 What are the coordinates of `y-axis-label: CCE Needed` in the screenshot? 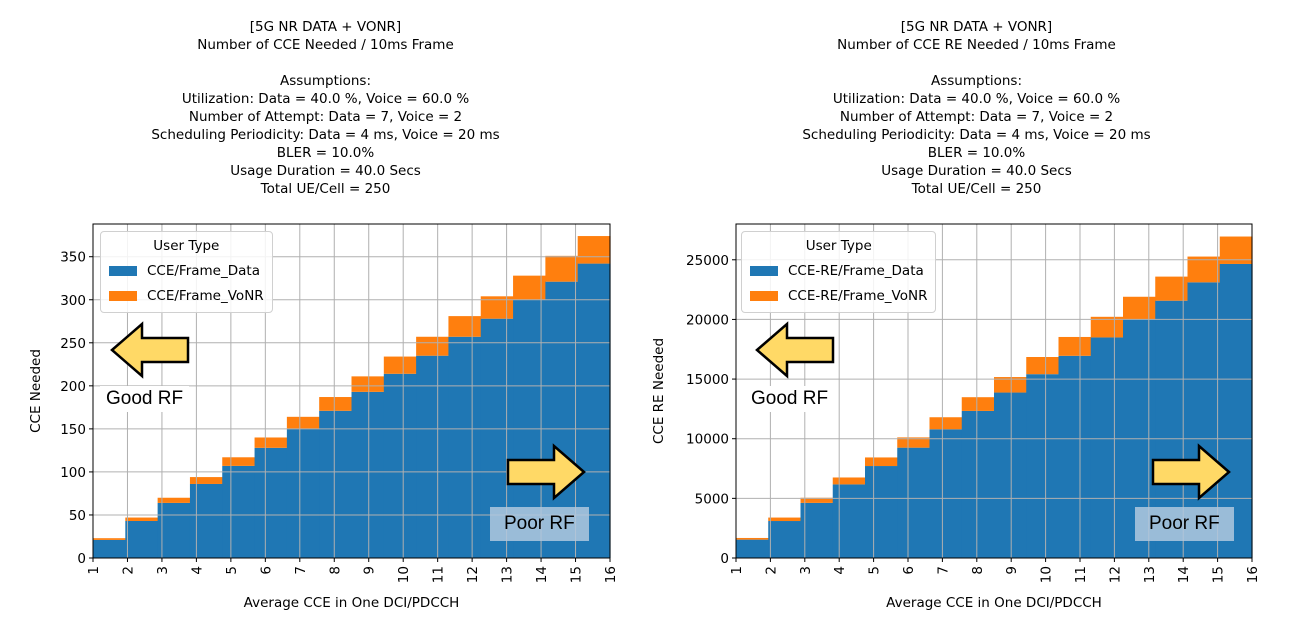 It's located at (36, 391).